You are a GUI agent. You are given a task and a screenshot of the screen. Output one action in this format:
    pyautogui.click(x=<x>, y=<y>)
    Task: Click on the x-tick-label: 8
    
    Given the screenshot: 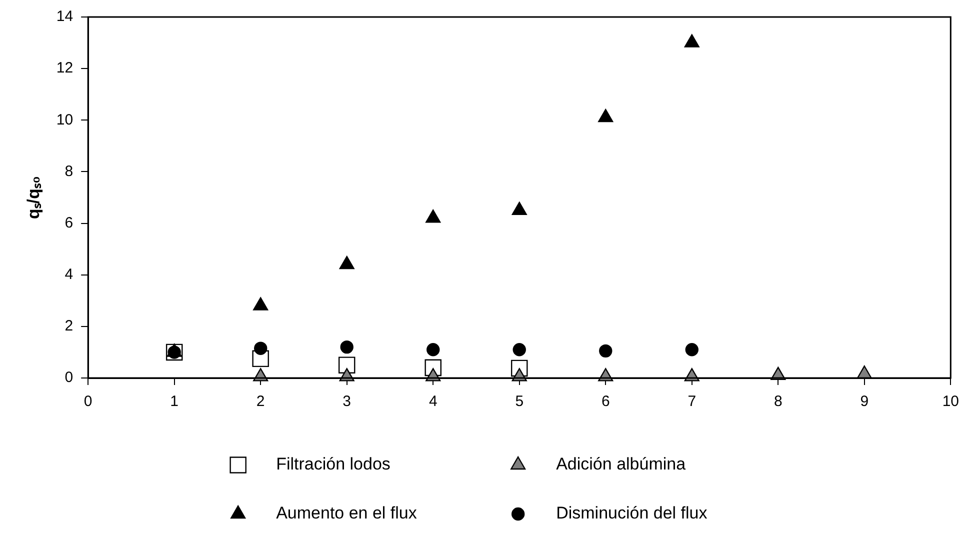 What is the action you would take?
    pyautogui.click(x=778, y=401)
    